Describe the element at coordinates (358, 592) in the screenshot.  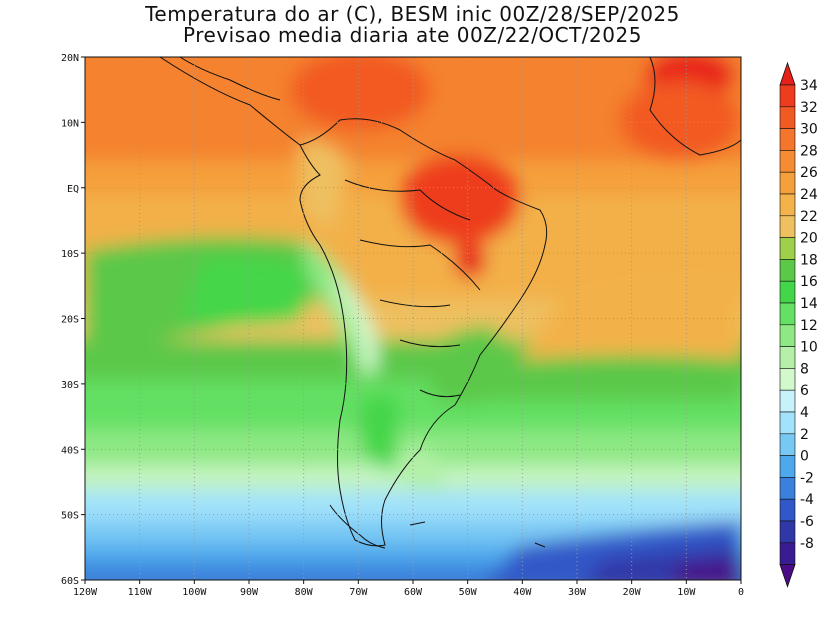
I see `lon-tick-label: 70W` at that location.